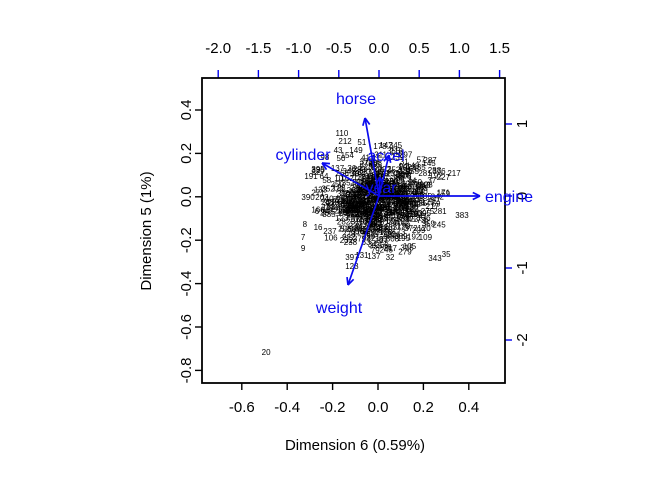  I want to click on observation-label: 45, so click(411, 219).